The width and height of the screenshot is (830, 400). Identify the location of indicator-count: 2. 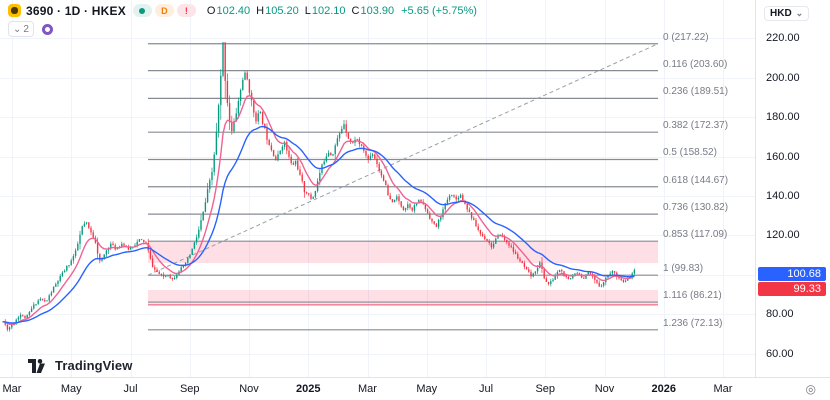
(26, 29).